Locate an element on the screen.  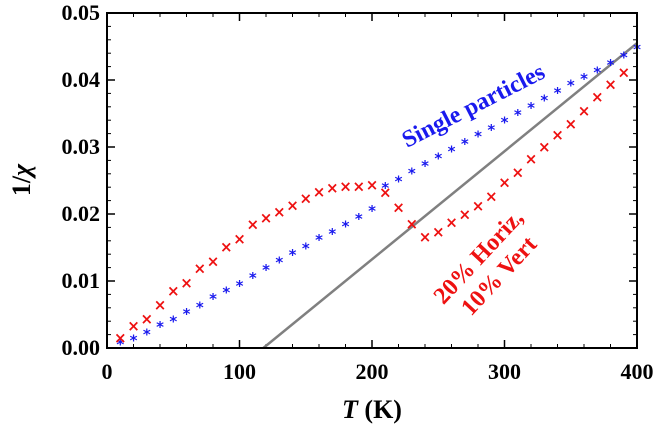
x-tick-label: 100 is located at coordinates (239, 371).